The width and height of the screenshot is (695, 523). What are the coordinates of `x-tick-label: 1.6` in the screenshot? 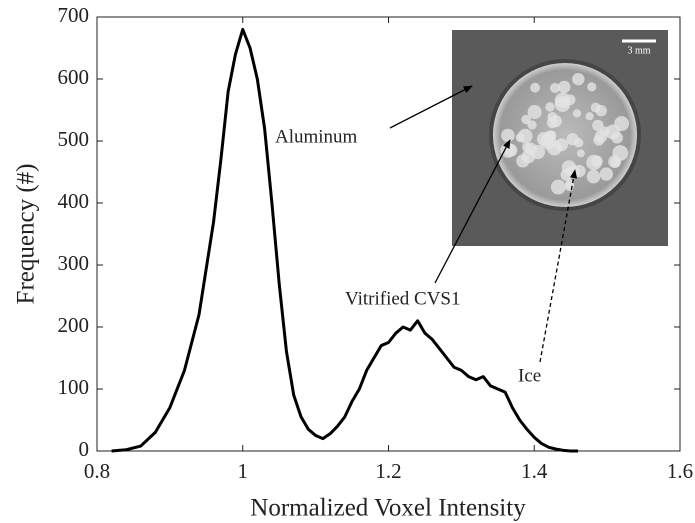 It's located at (680, 471).